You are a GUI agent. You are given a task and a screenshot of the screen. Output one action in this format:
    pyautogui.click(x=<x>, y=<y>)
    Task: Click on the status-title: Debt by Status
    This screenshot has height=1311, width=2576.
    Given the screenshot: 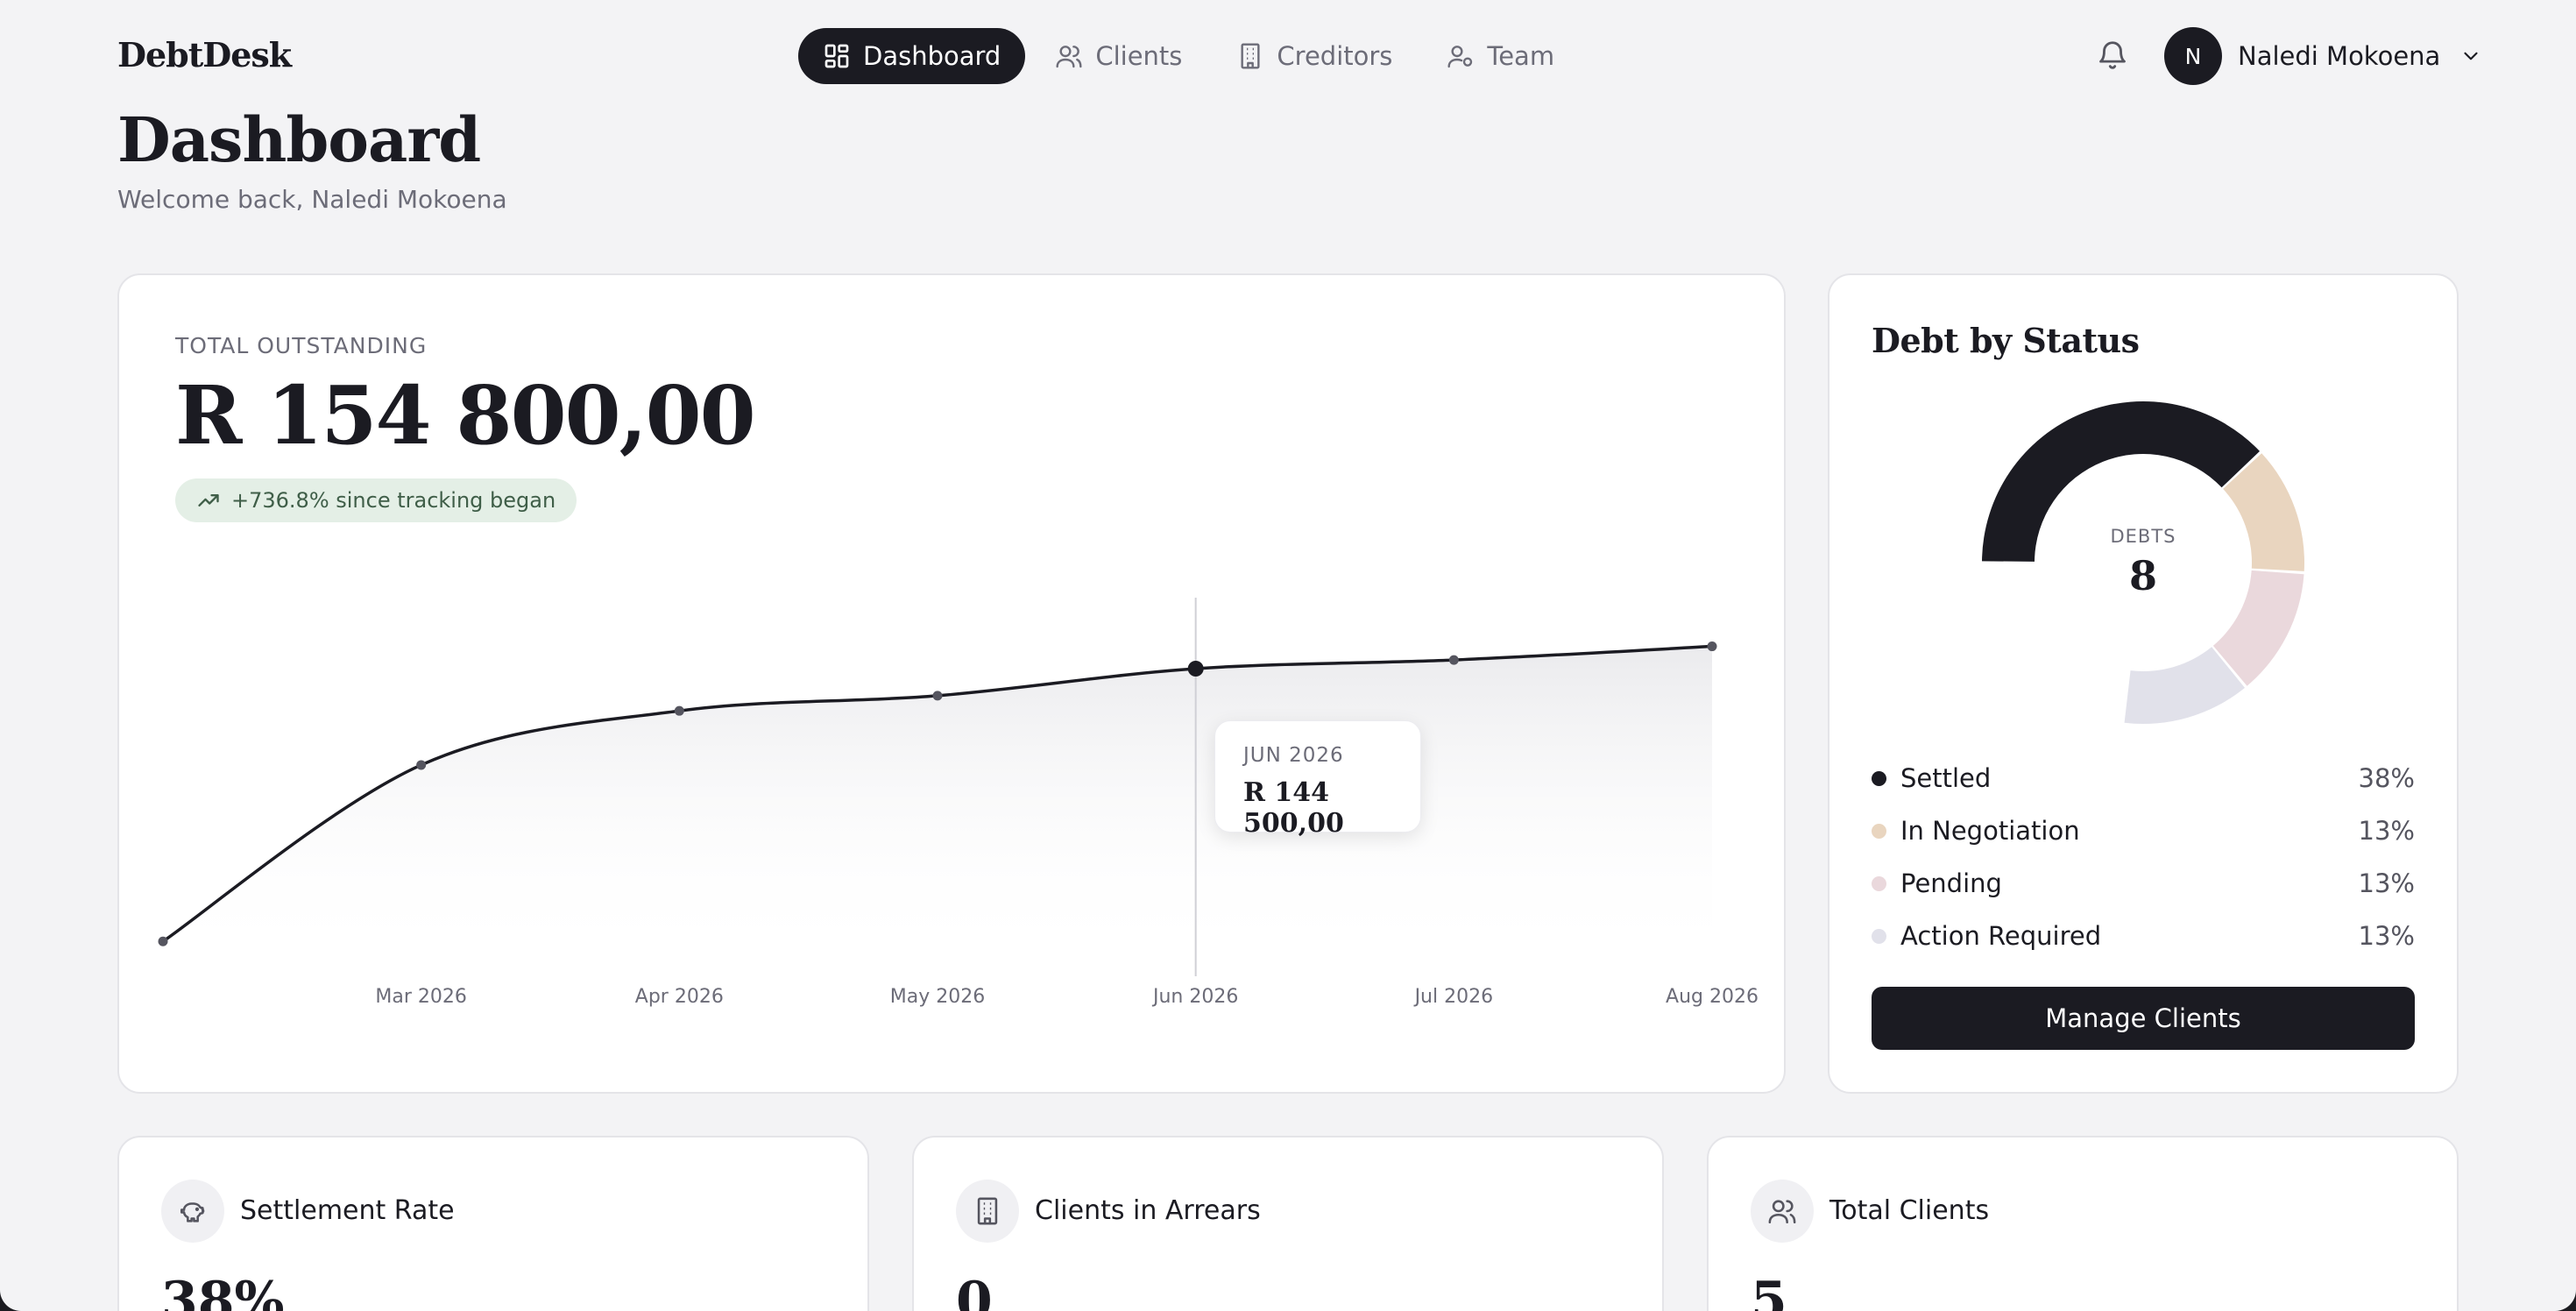 What is the action you would take?
    pyautogui.click(x=2006, y=340)
    